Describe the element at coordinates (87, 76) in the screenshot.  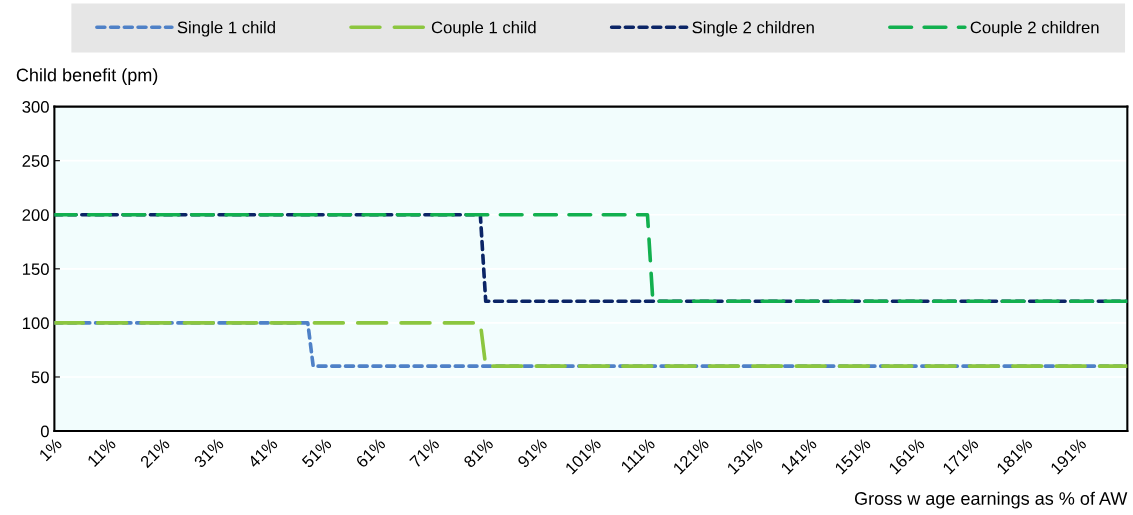
I see `y-axis-title: Child benefit (pm)` at that location.